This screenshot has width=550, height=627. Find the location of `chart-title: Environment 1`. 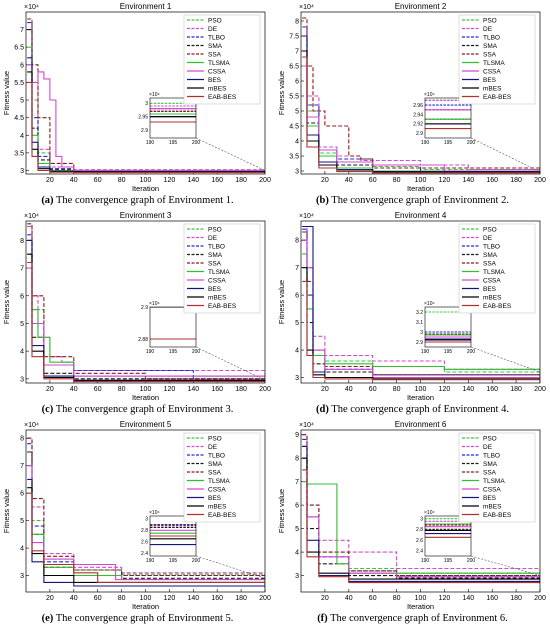

chart-title: Environment 1 is located at coordinates (146, 6).